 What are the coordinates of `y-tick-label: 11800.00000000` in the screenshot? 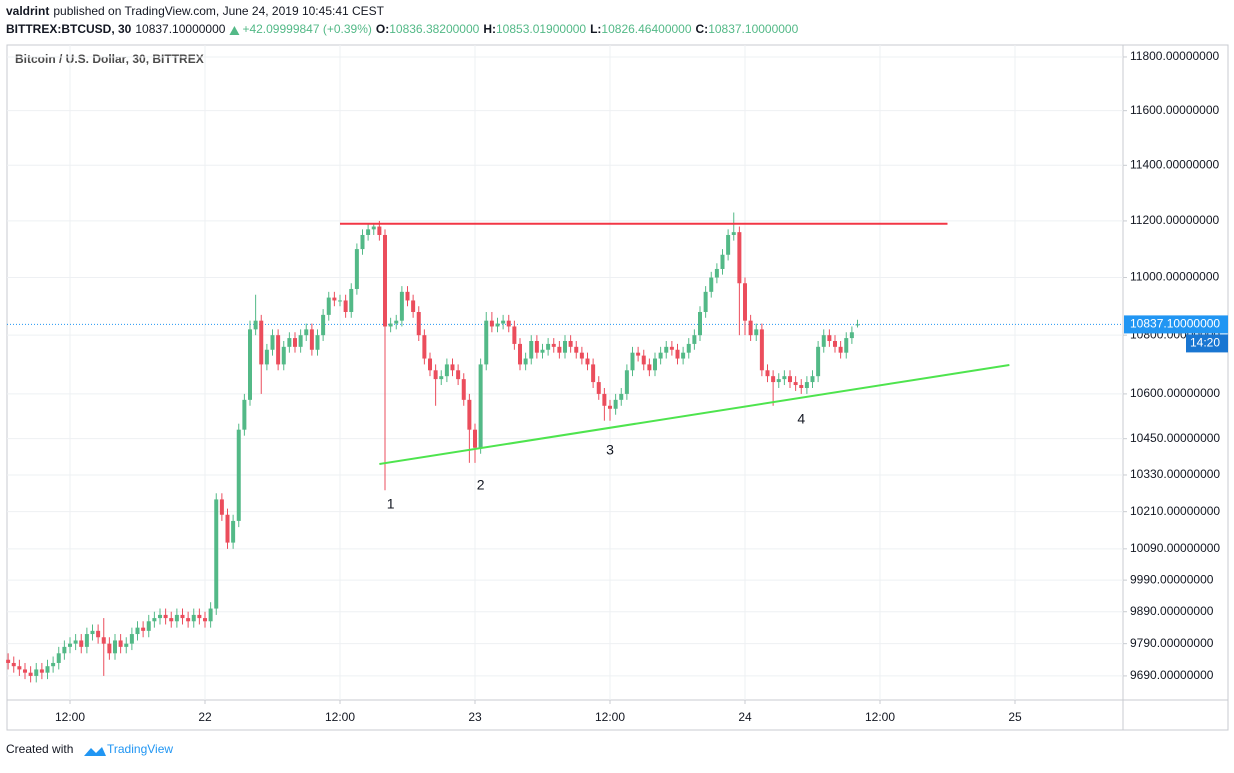 It's located at (1175, 56).